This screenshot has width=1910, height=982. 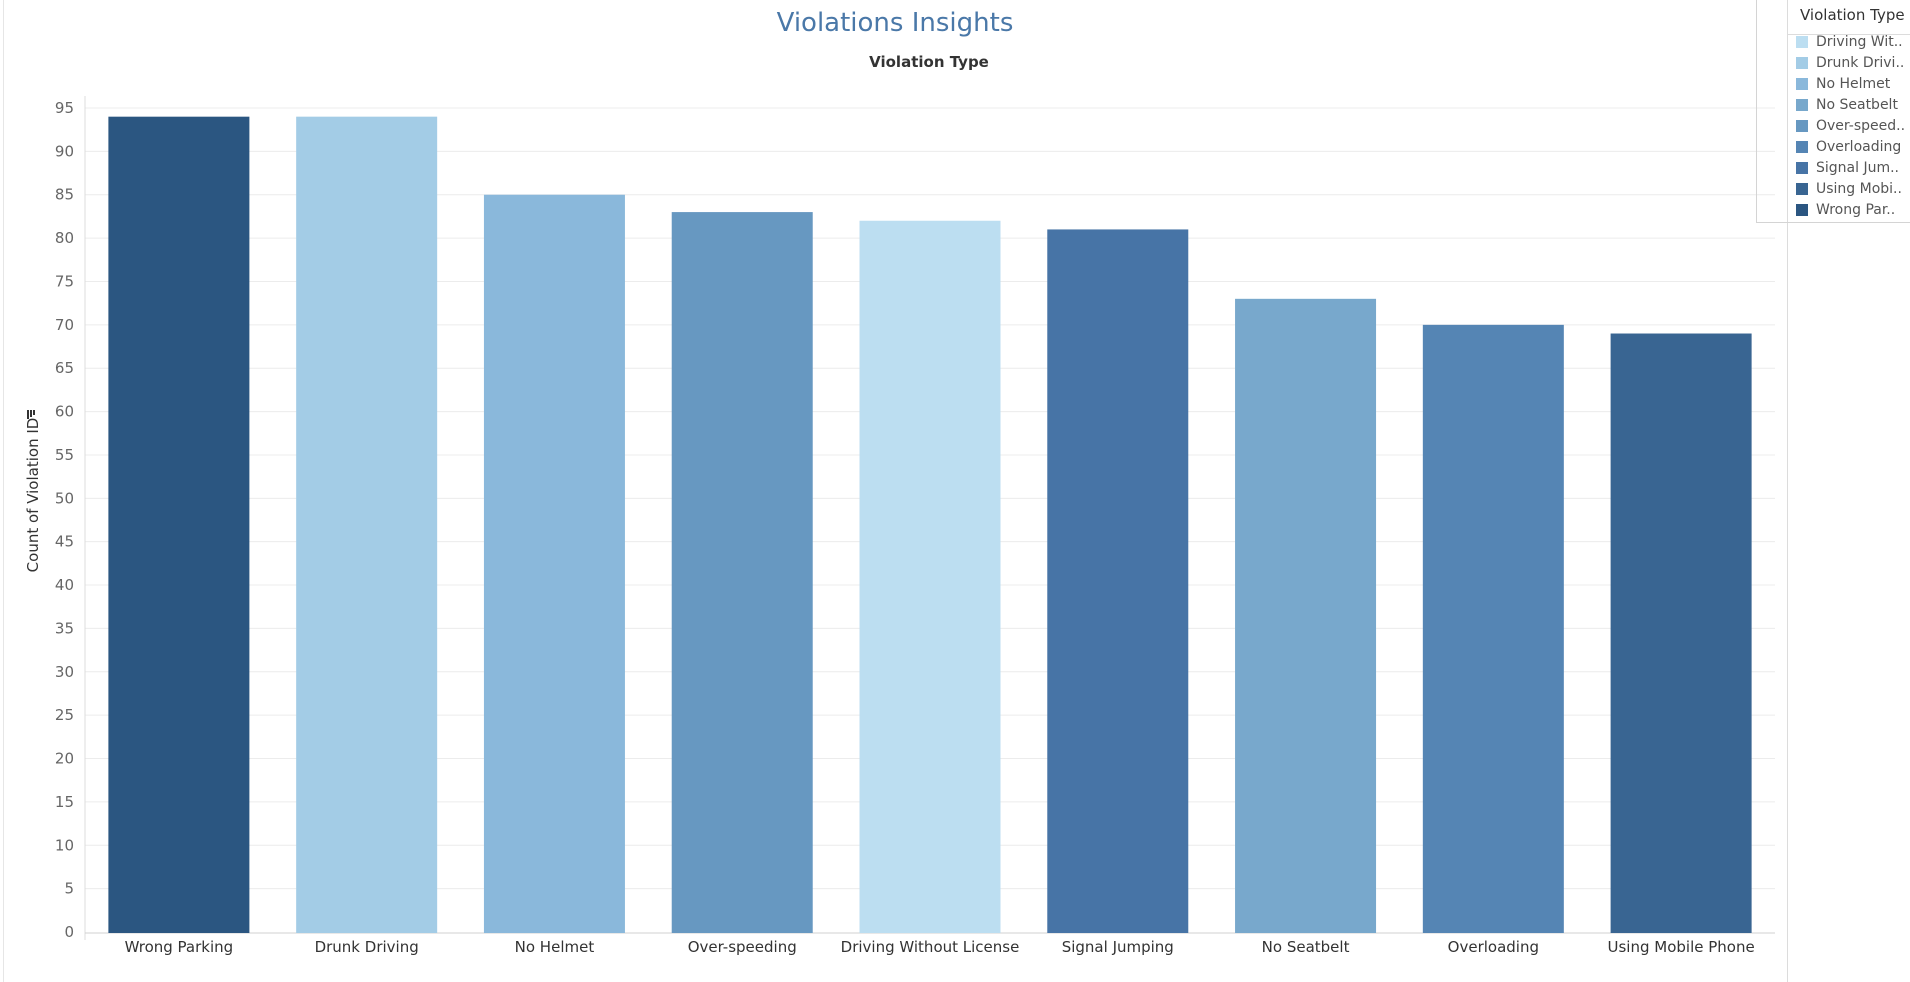 What do you see at coordinates (64, 628) in the screenshot?
I see `y-tick-label: 35` at bounding box center [64, 628].